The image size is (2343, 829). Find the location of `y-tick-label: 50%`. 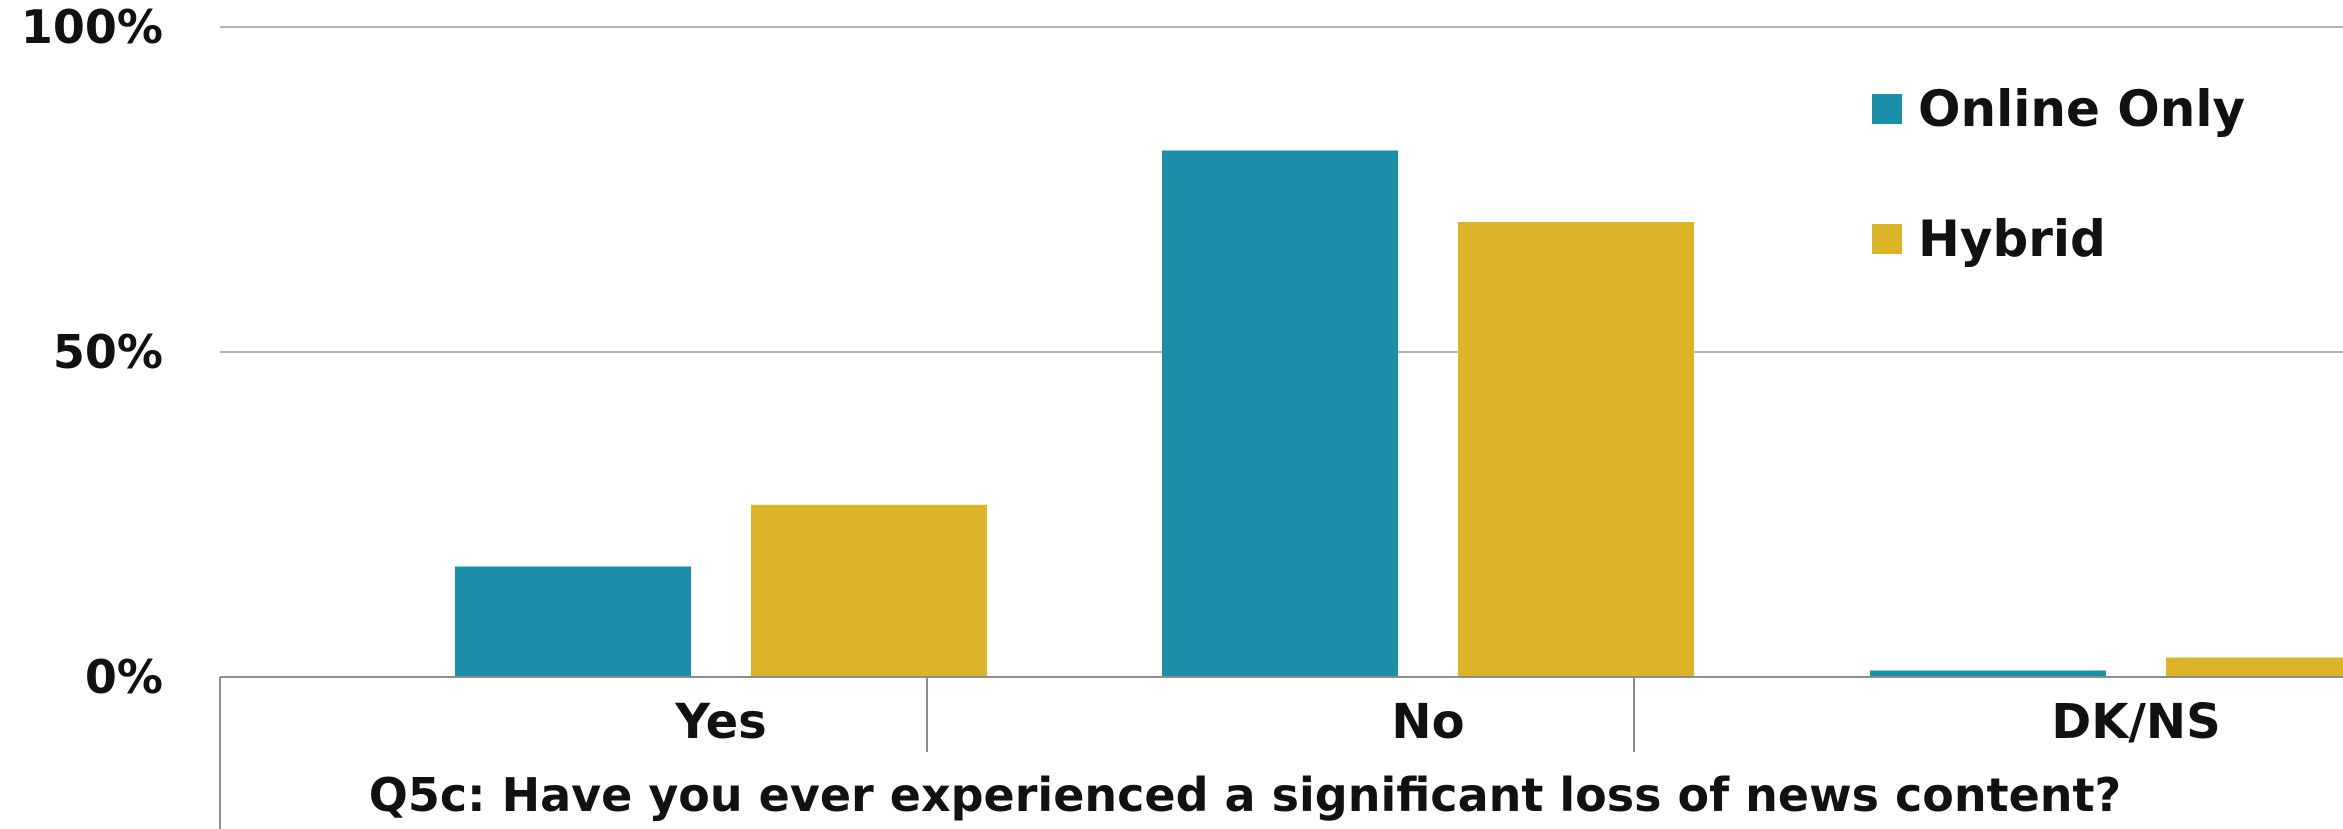

y-tick-label: 50% is located at coordinates (108, 352).